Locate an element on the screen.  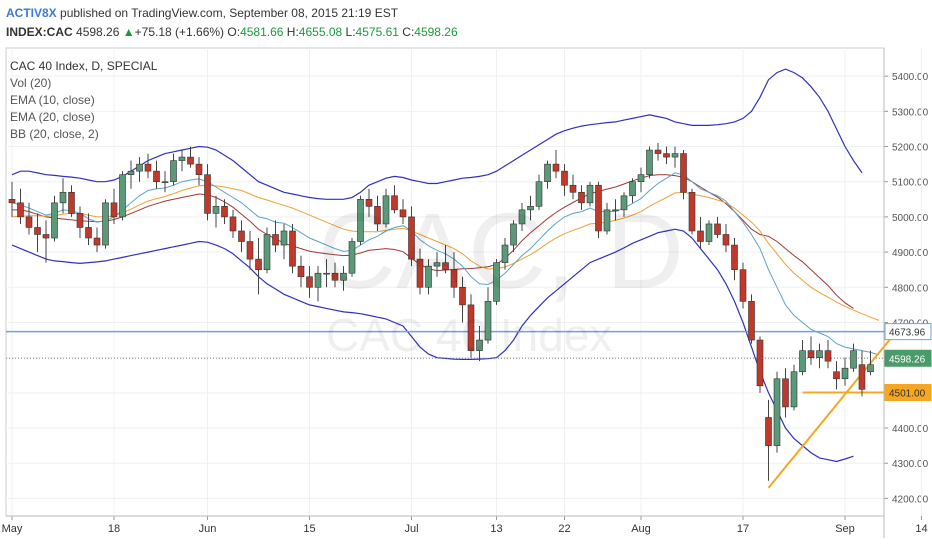
x-tick-label: 14 is located at coordinates (921, 529).